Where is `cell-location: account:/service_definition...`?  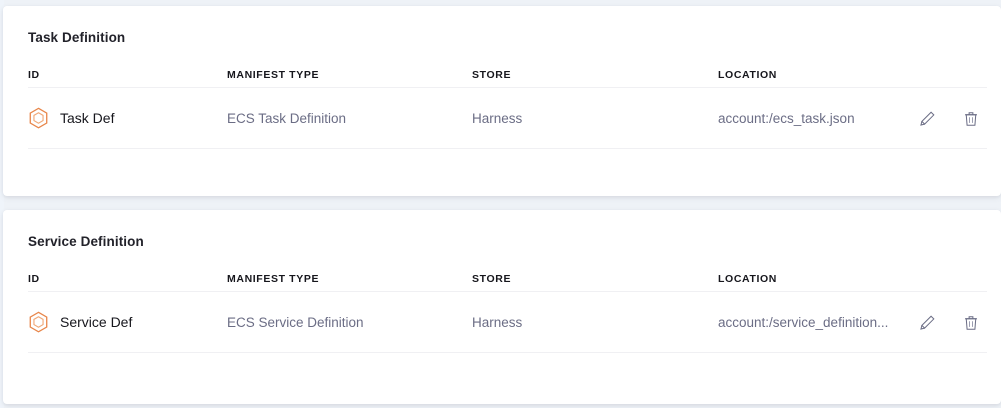 cell-location: account:/service_definition... is located at coordinates (803, 322).